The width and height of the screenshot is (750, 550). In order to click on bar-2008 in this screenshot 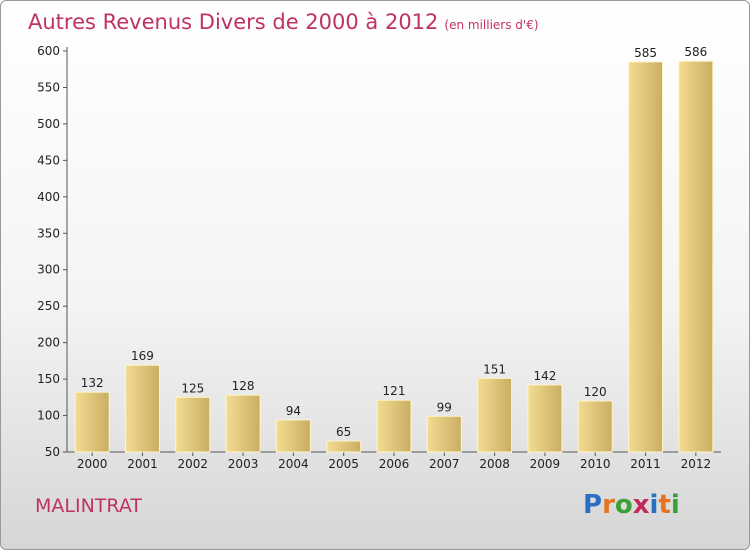, I will do `click(495, 415)`.